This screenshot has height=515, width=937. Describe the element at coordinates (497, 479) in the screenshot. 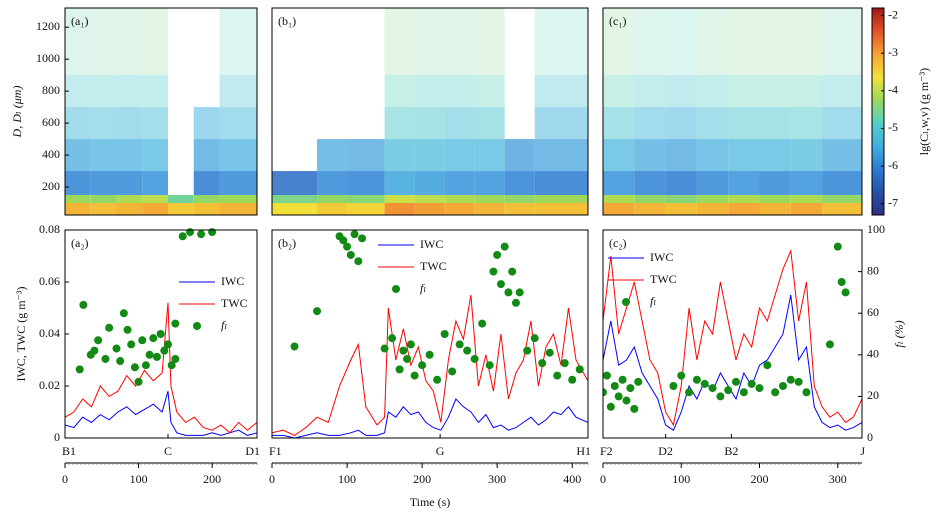

I see `x-tick-label: 300` at that location.